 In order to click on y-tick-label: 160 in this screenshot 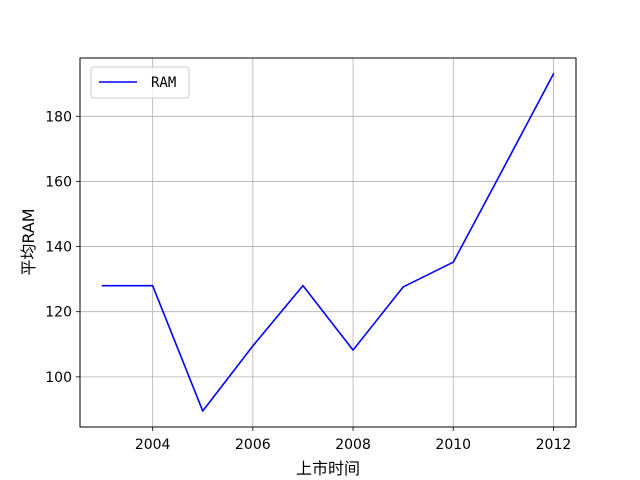, I will do `click(58, 182)`.